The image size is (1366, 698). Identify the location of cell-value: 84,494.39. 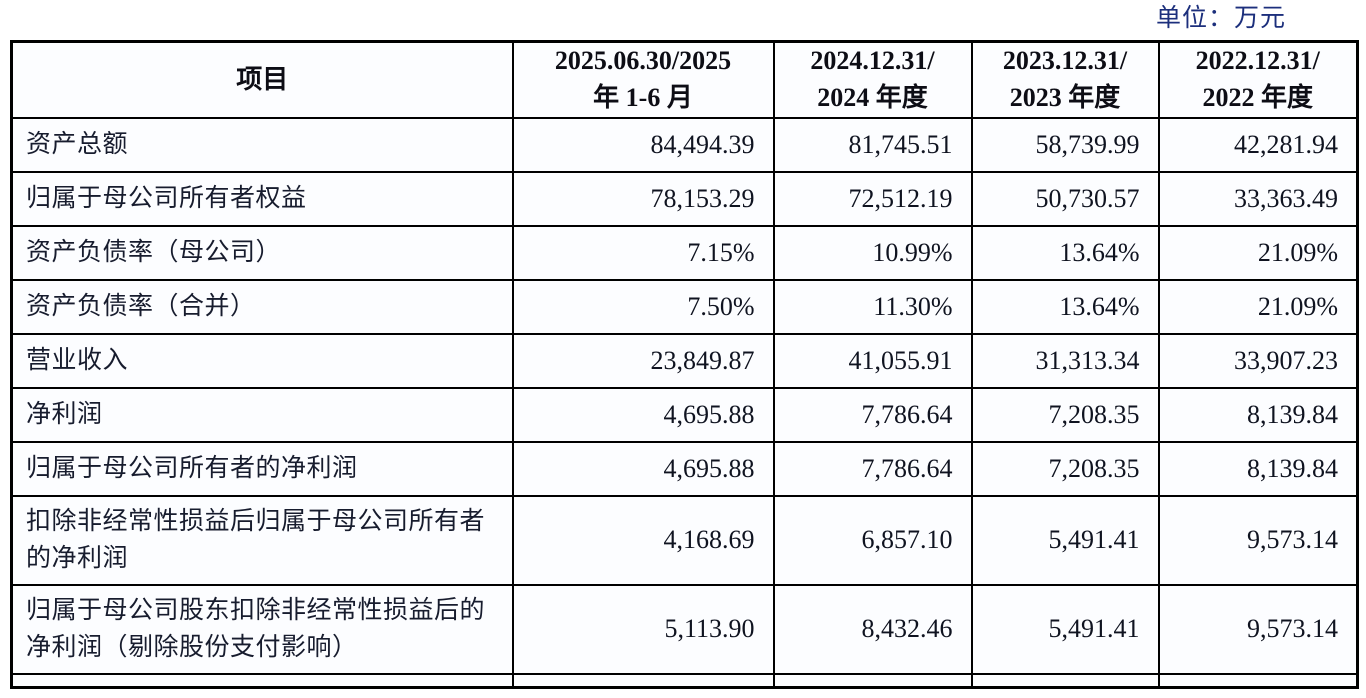
(643, 144).